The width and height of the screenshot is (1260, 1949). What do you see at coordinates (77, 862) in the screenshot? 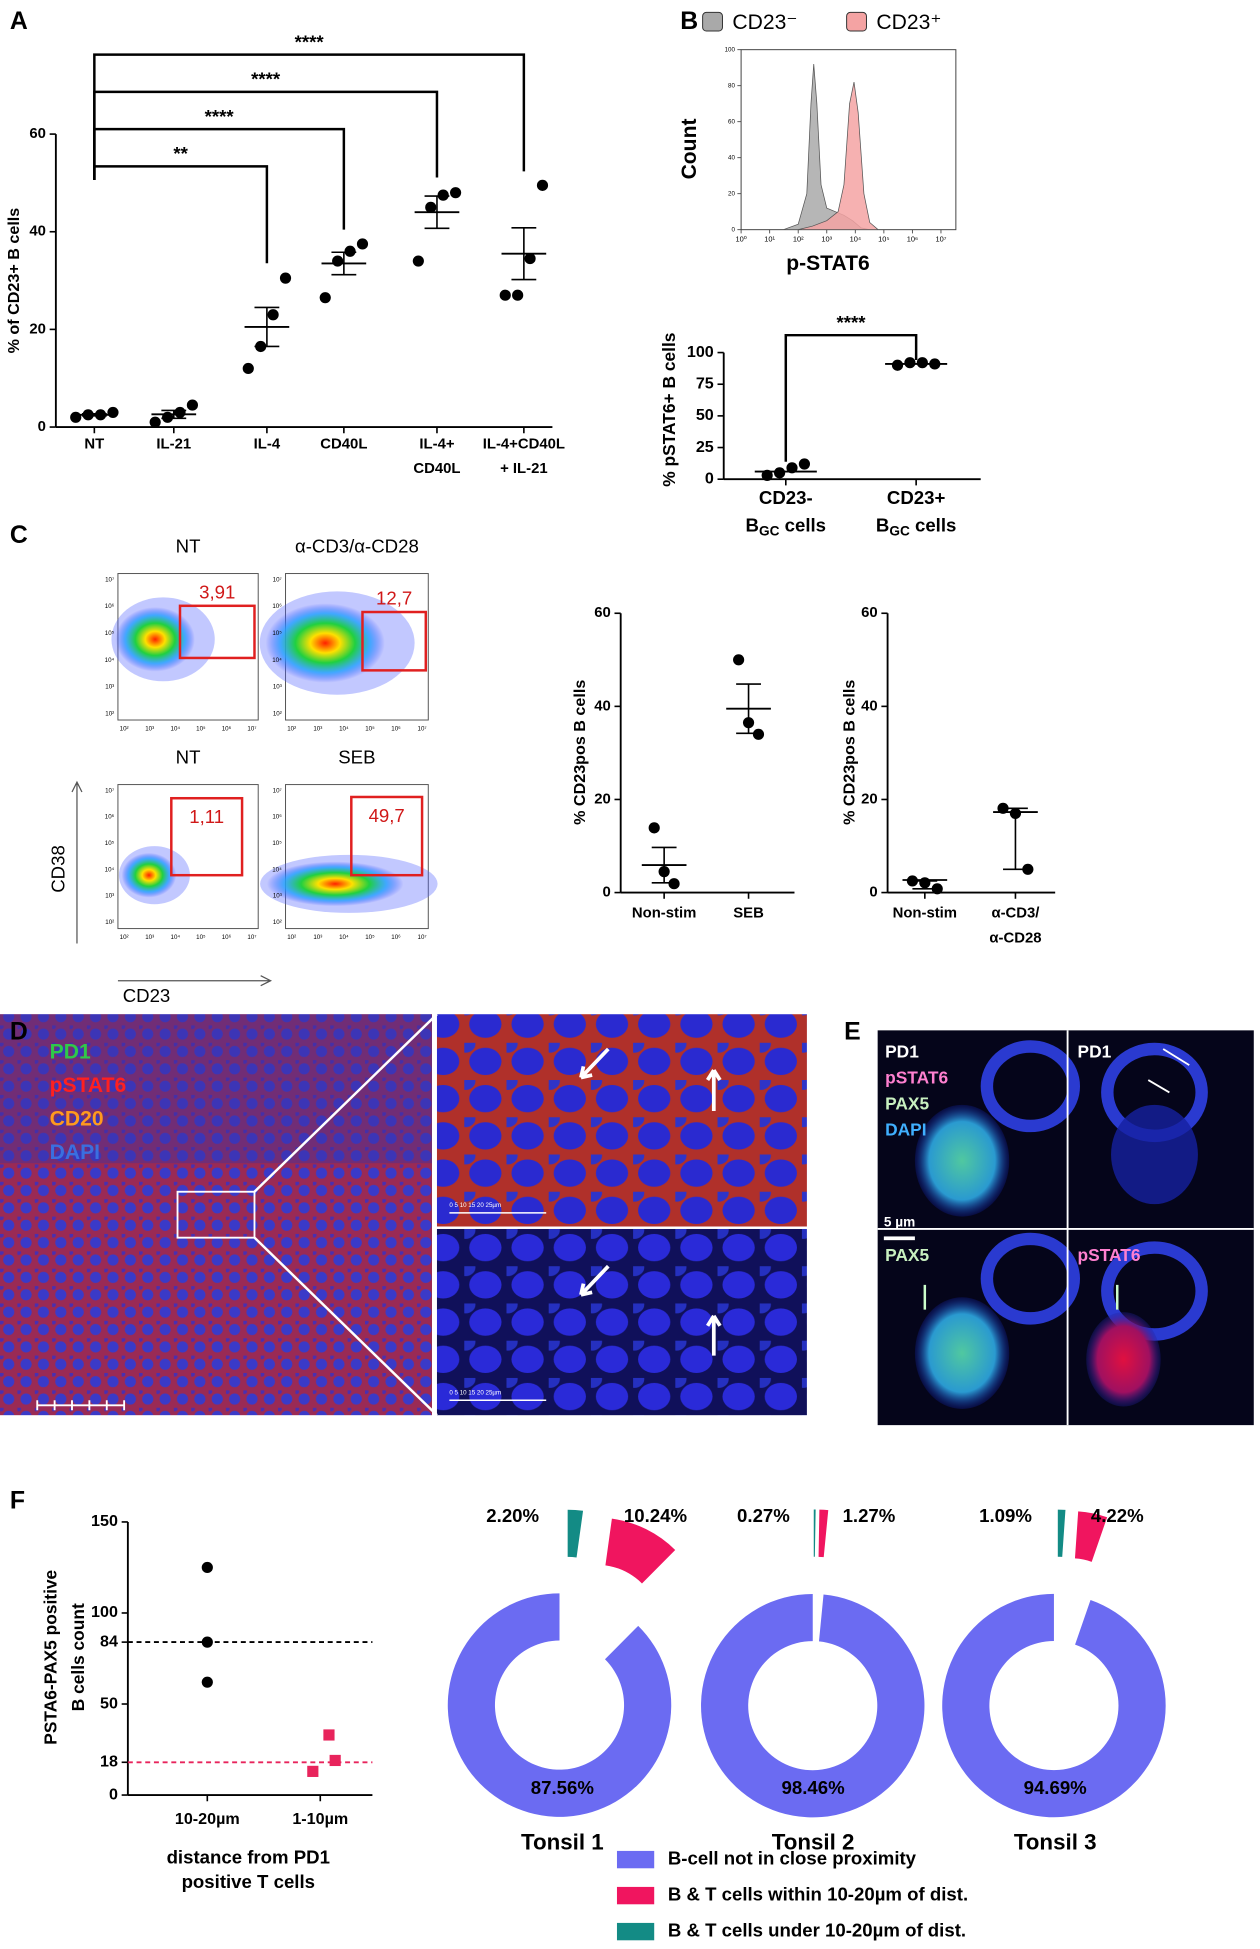
I see `axis-arrow` at bounding box center [77, 862].